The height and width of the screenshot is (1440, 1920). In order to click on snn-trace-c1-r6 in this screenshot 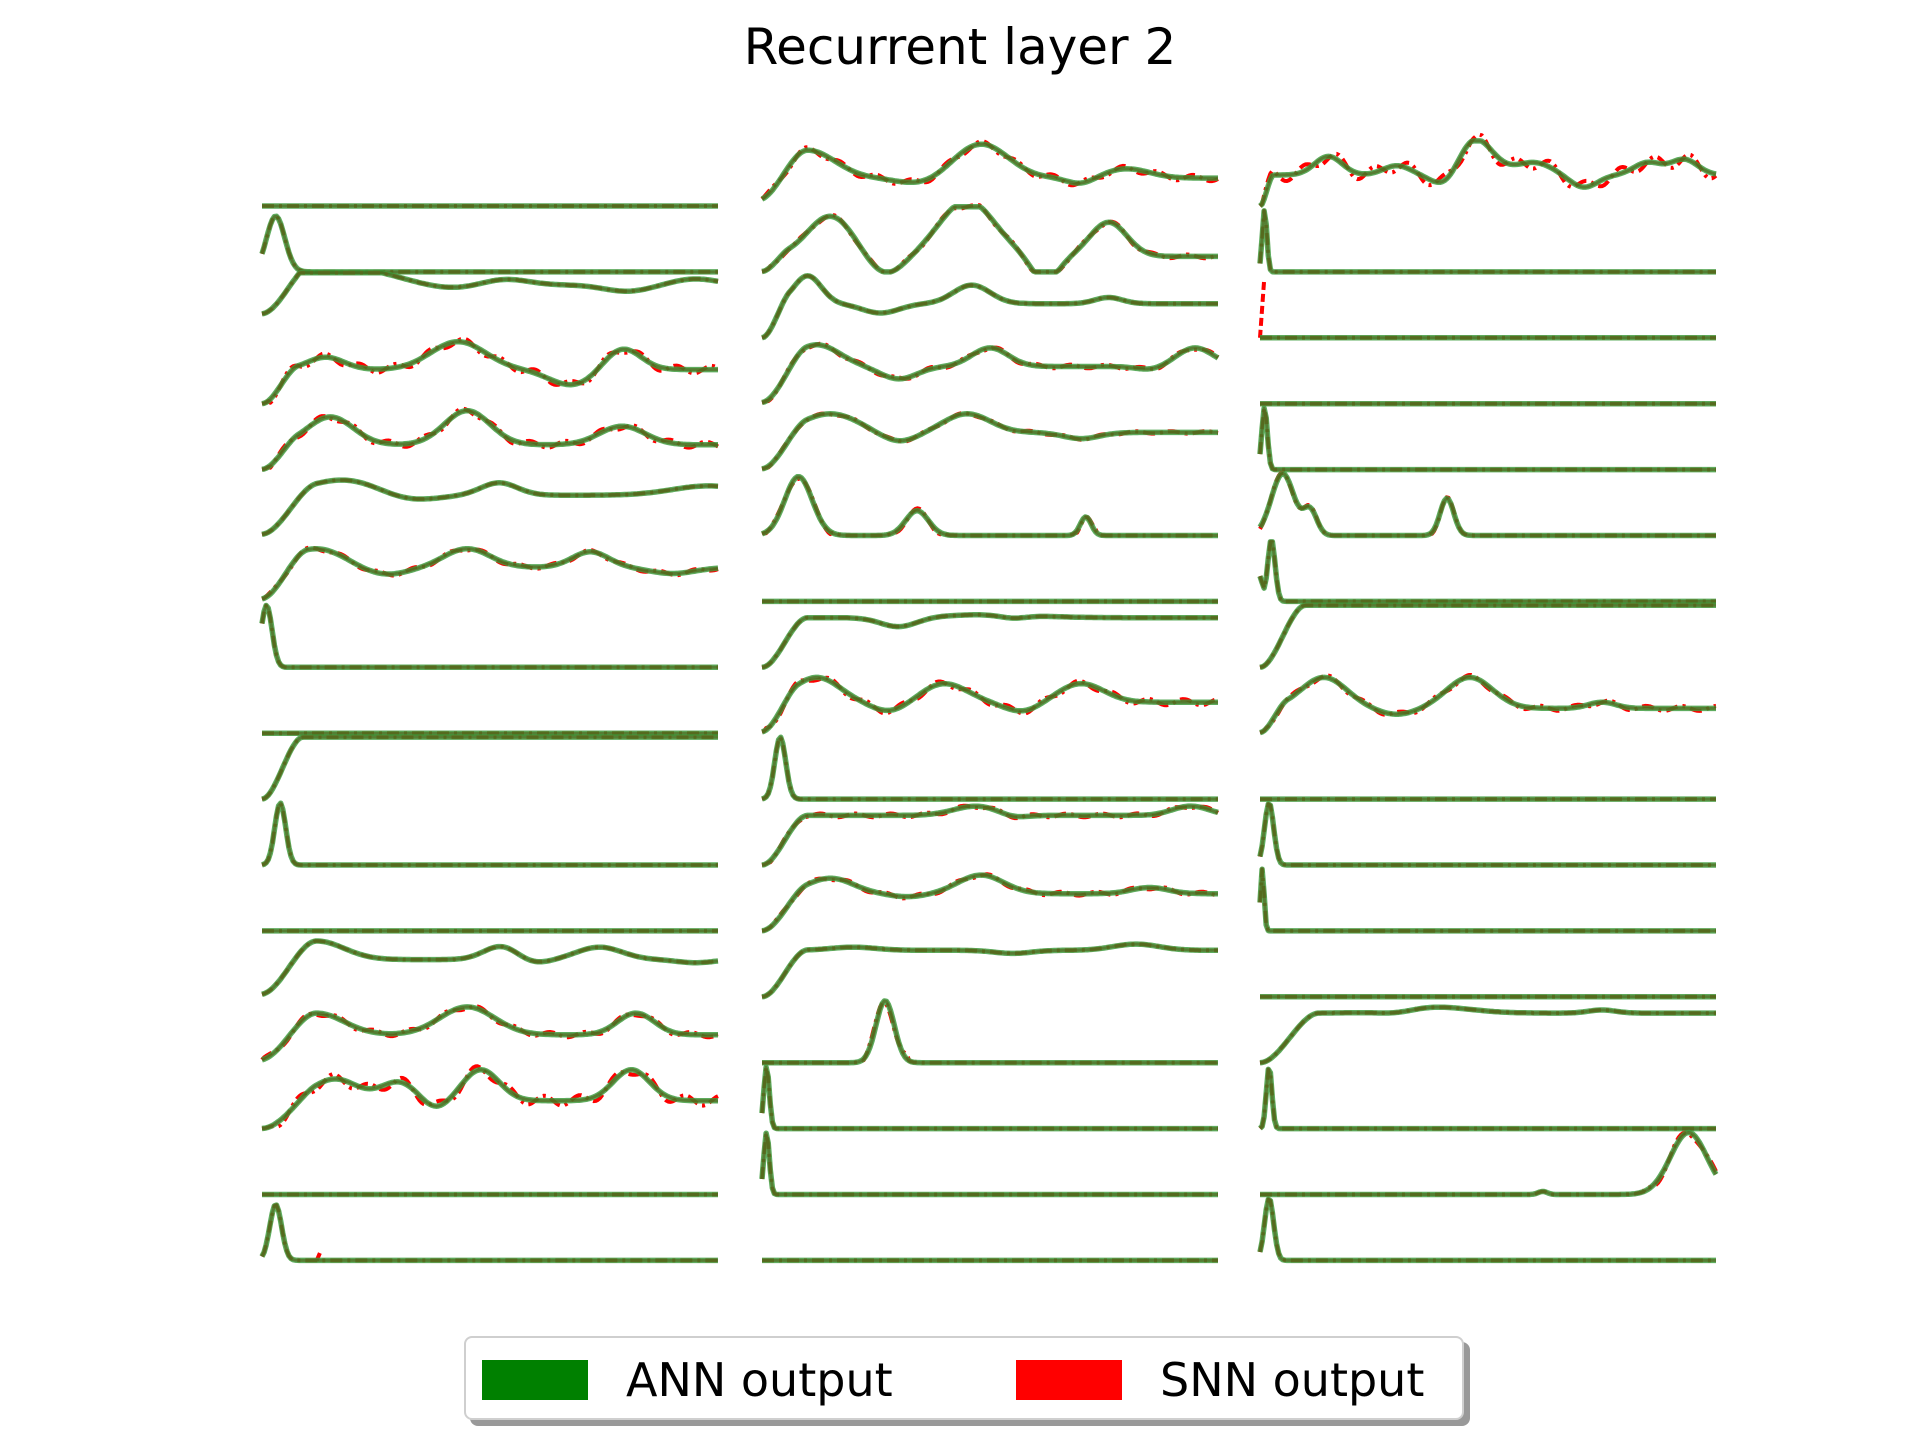, I will do `click(490, 507)`.